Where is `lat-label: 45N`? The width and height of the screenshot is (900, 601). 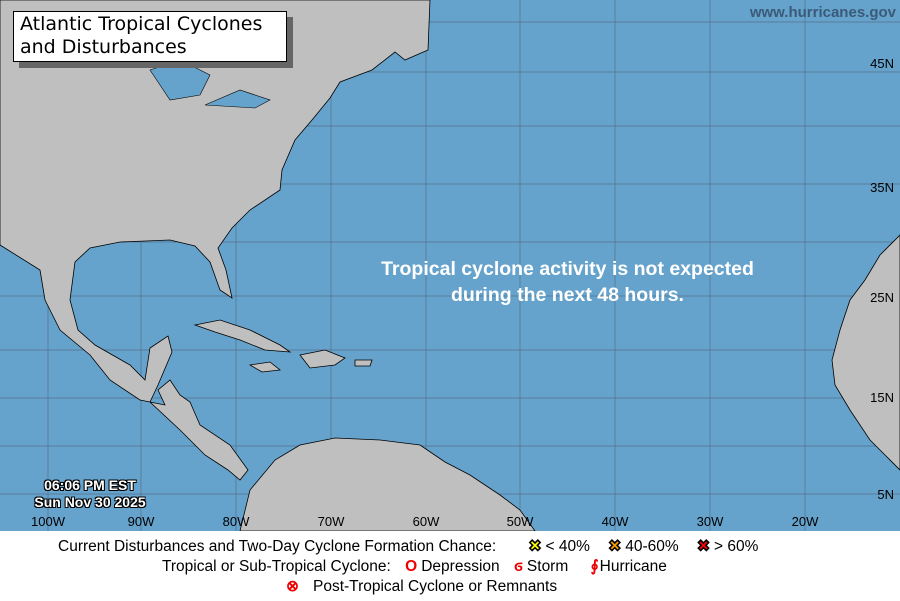 lat-label: 45N is located at coordinates (882, 63).